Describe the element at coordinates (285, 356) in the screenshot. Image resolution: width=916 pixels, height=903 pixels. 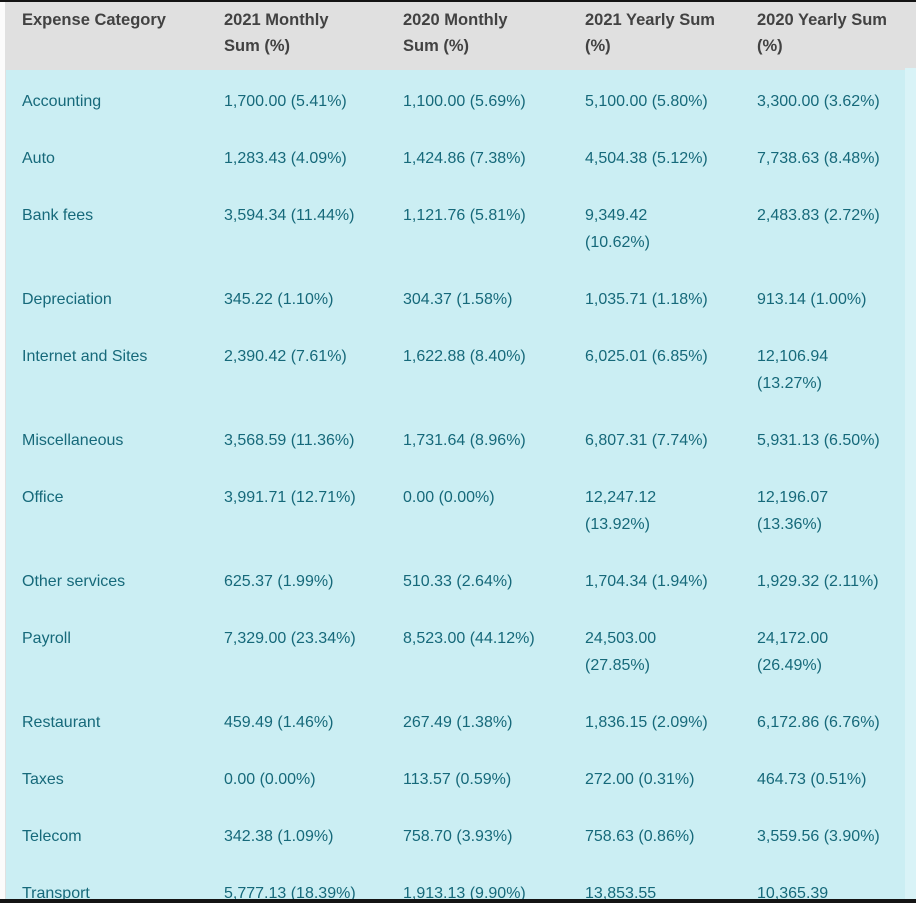
I see `cell-2021-monthly-sum: 2,390.42 (7.61%)` at that location.